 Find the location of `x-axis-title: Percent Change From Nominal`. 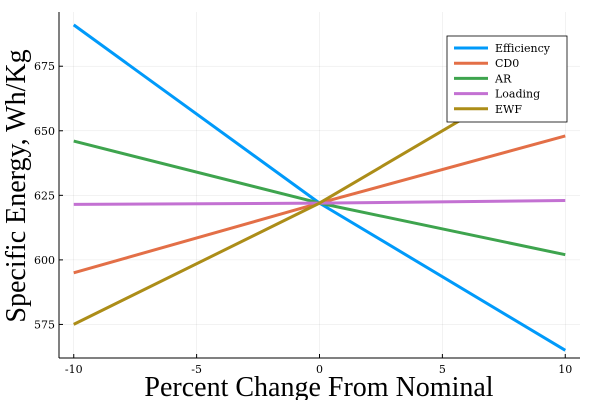

x-axis-title: Percent Change From Nominal is located at coordinates (318, 386).